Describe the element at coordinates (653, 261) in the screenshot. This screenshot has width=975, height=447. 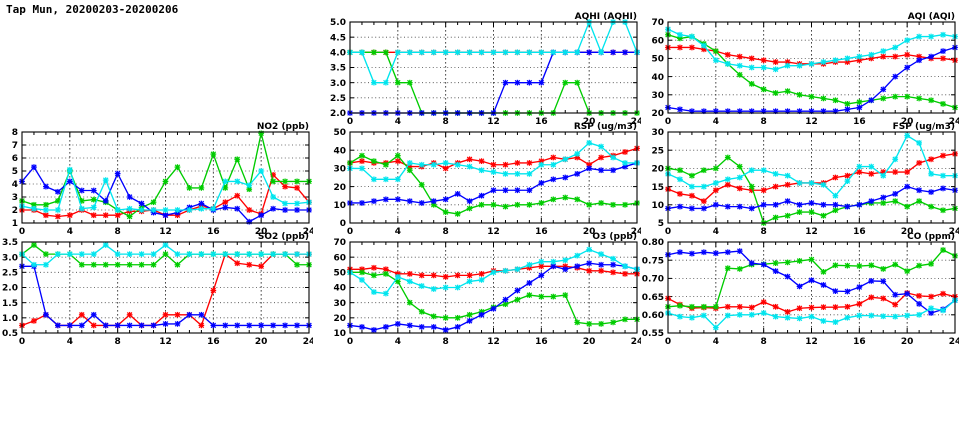
I see `y-tick-label: 0.75` at that location.